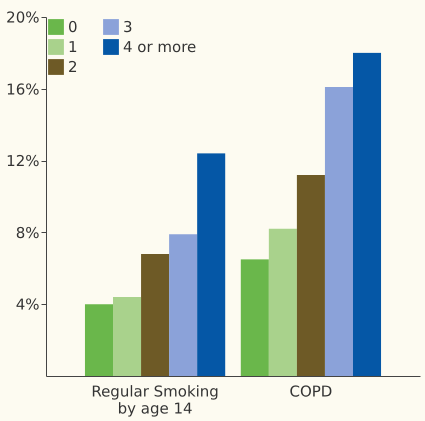 The image size is (425, 421). Describe the element at coordinates (128, 27) in the screenshot. I see `legend-label: 3` at that location.